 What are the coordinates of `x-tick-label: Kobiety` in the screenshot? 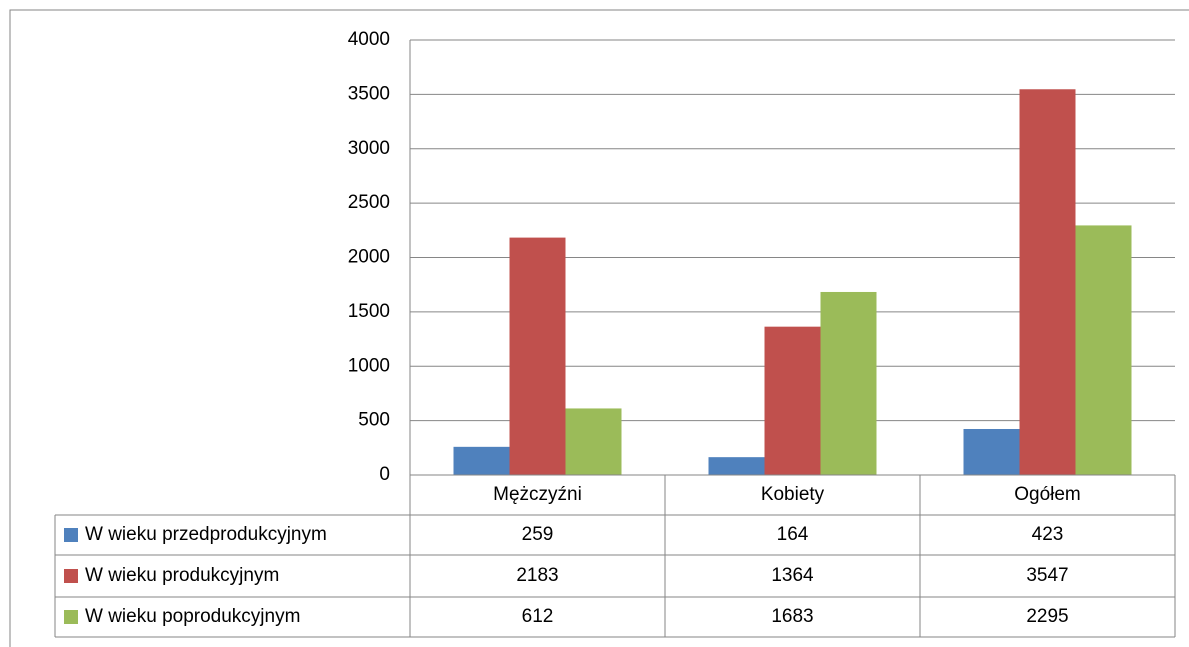 It's located at (793, 494).